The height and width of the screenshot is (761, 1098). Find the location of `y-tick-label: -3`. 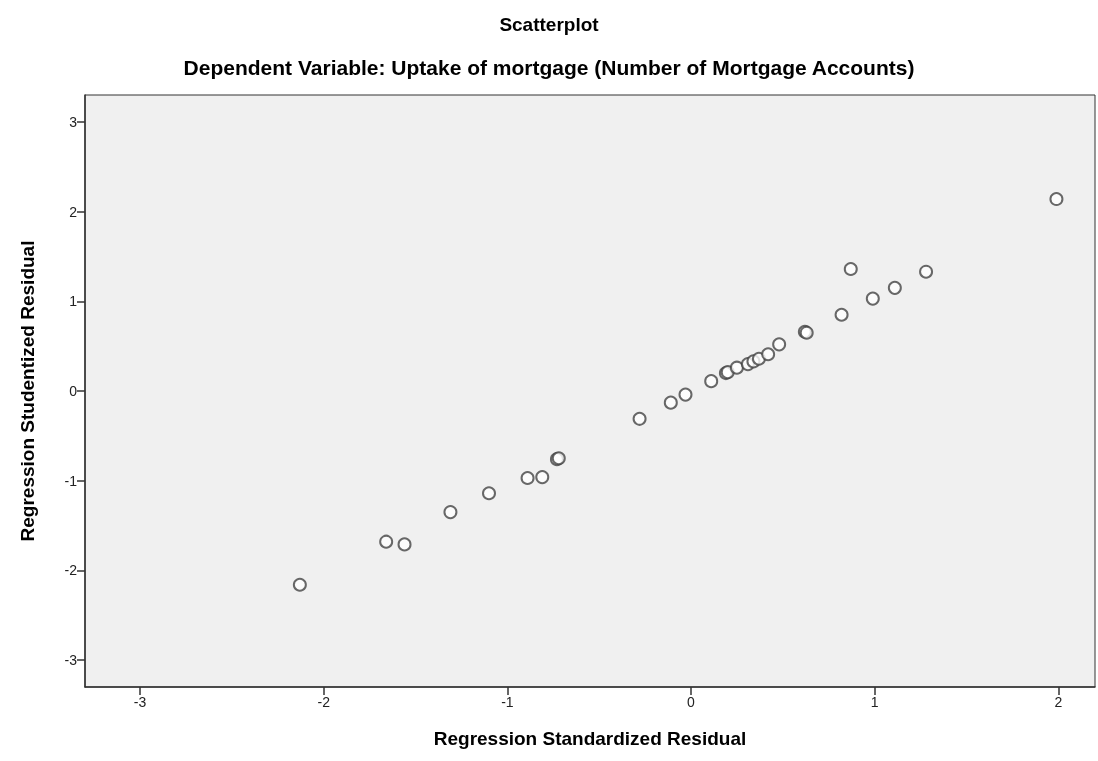

y-tick-label: -3 is located at coordinates (71, 660).